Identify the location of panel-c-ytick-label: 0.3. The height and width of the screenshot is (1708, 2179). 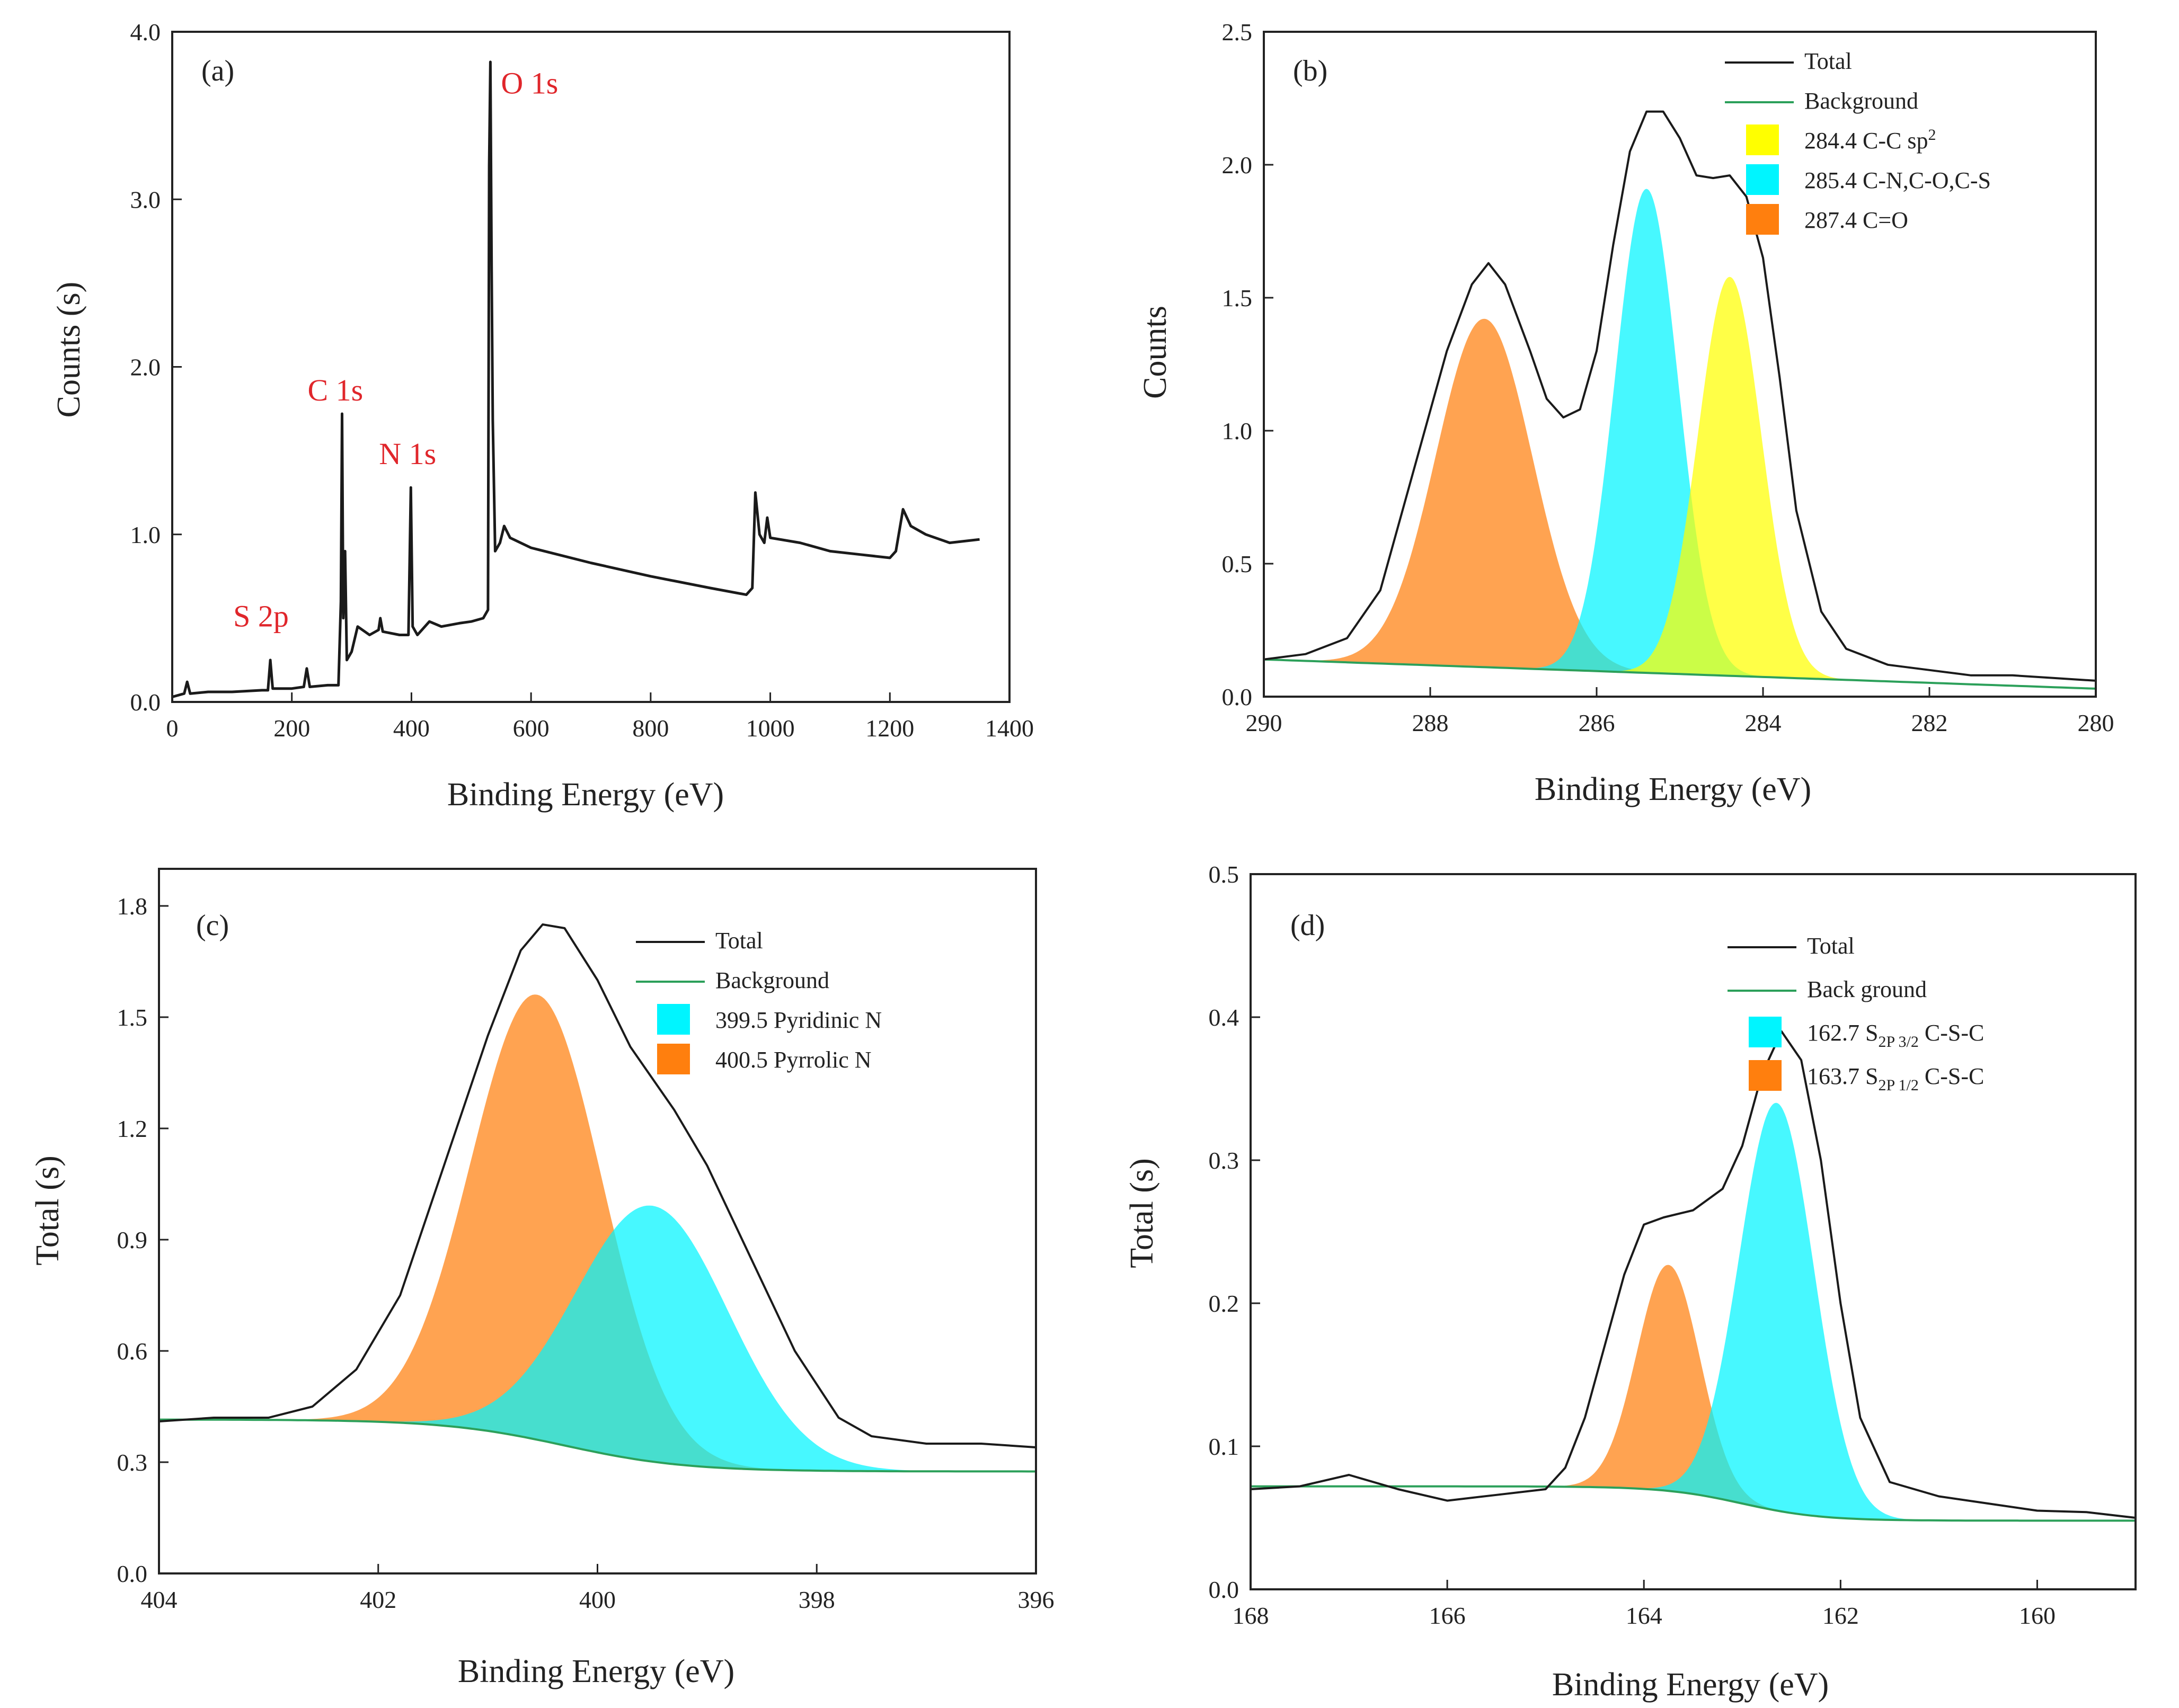
(132, 1462).